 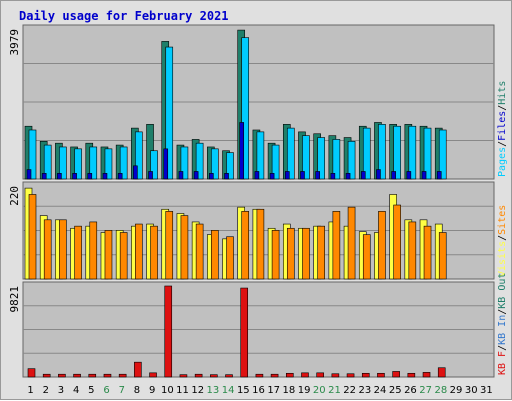 I want to click on x-tick-label: 23, so click(x=364, y=390).